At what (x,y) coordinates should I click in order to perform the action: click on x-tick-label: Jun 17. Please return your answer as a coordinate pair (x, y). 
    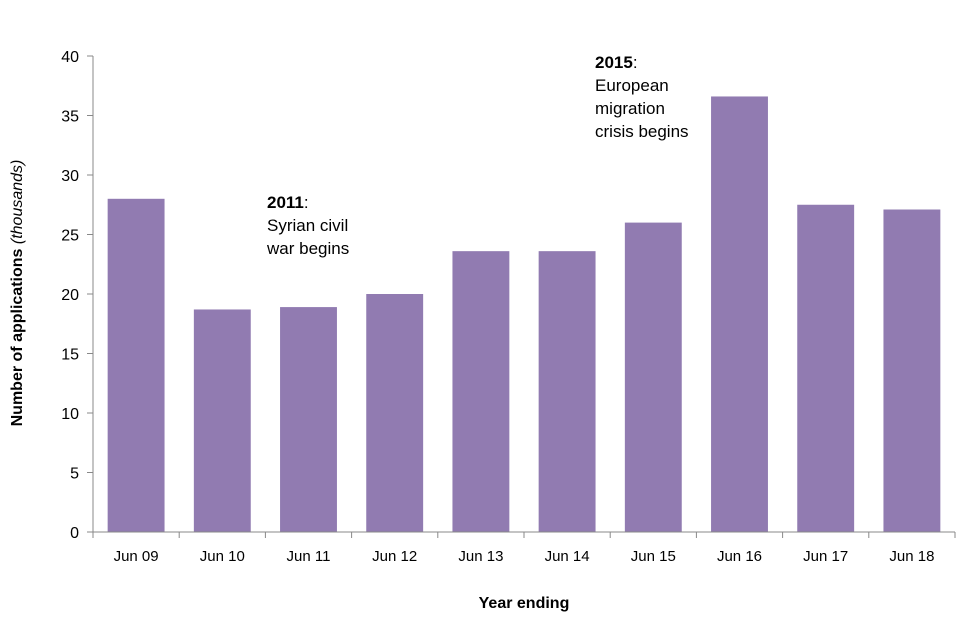
    Looking at the image, I should click on (825, 556).